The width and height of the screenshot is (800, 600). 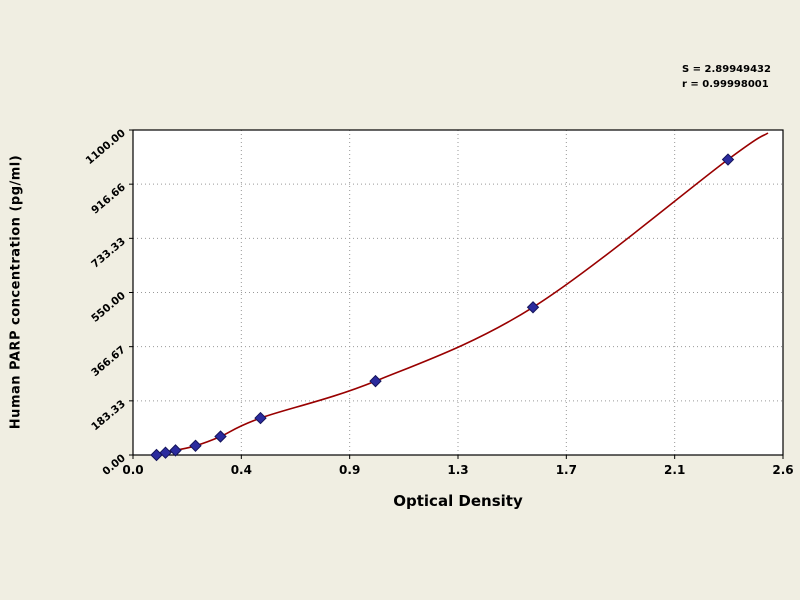 What do you see at coordinates (108, 415) in the screenshot?
I see `y-tick-label: 183.33` at bounding box center [108, 415].